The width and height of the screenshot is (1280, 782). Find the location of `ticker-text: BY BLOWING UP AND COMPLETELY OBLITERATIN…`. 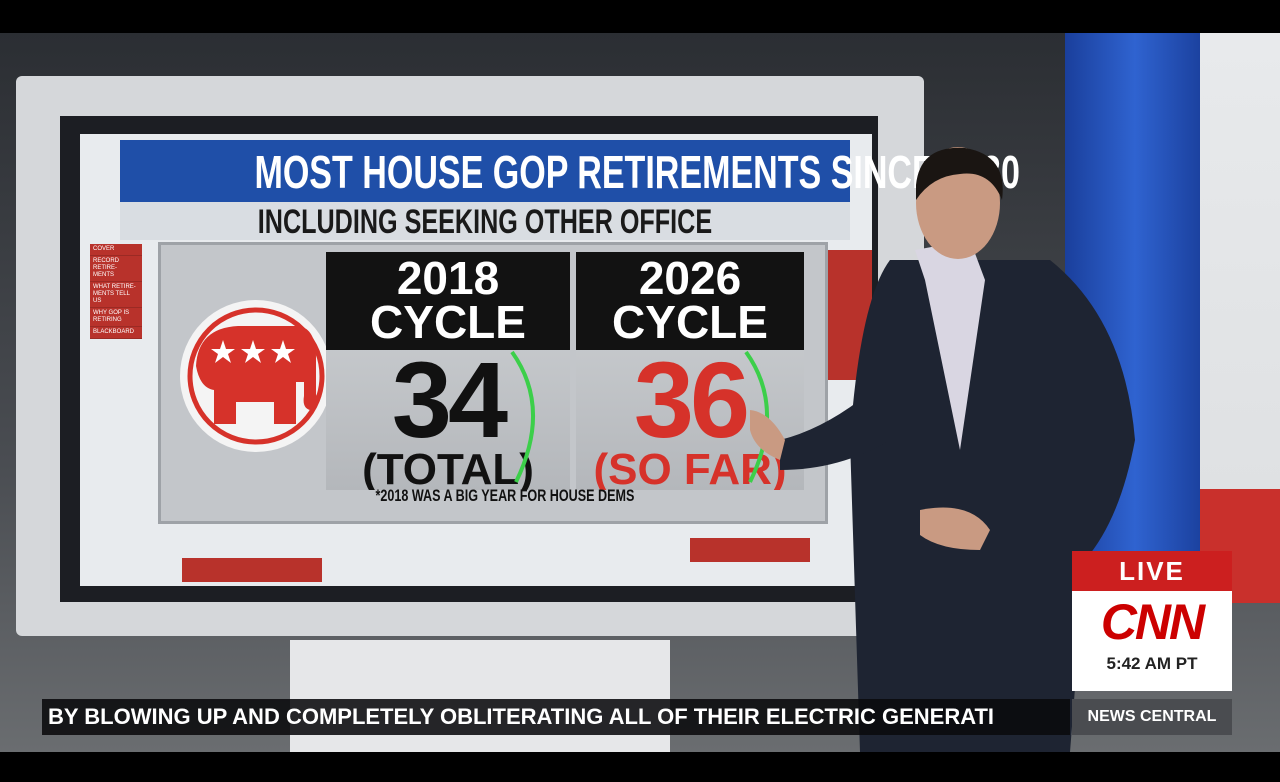

ticker-text: BY BLOWING UP AND COMPLETELY OBLITERATIN… is located at coordinates (521, 716).